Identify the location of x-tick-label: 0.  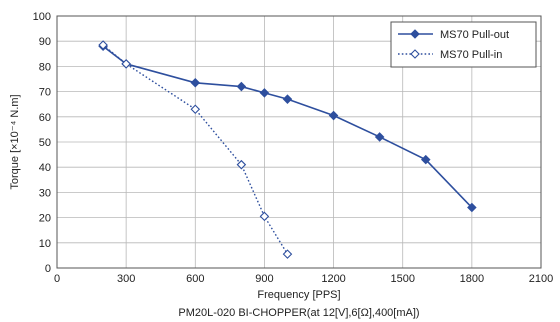
(57, 279).